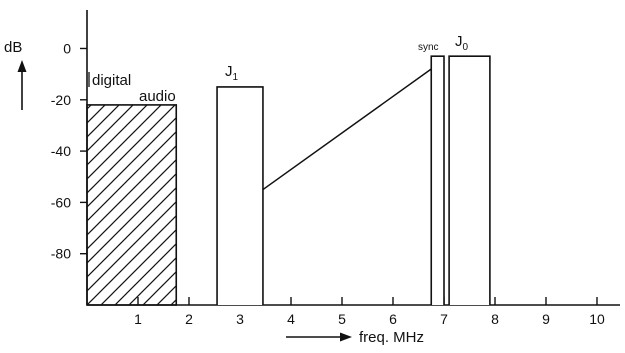 The height and width of the screenshot is (353, 625). What do you see at coordinates (189, 319) in the screenshot?
I see `x-tick-label: 2` at bounding box center [189, 319].